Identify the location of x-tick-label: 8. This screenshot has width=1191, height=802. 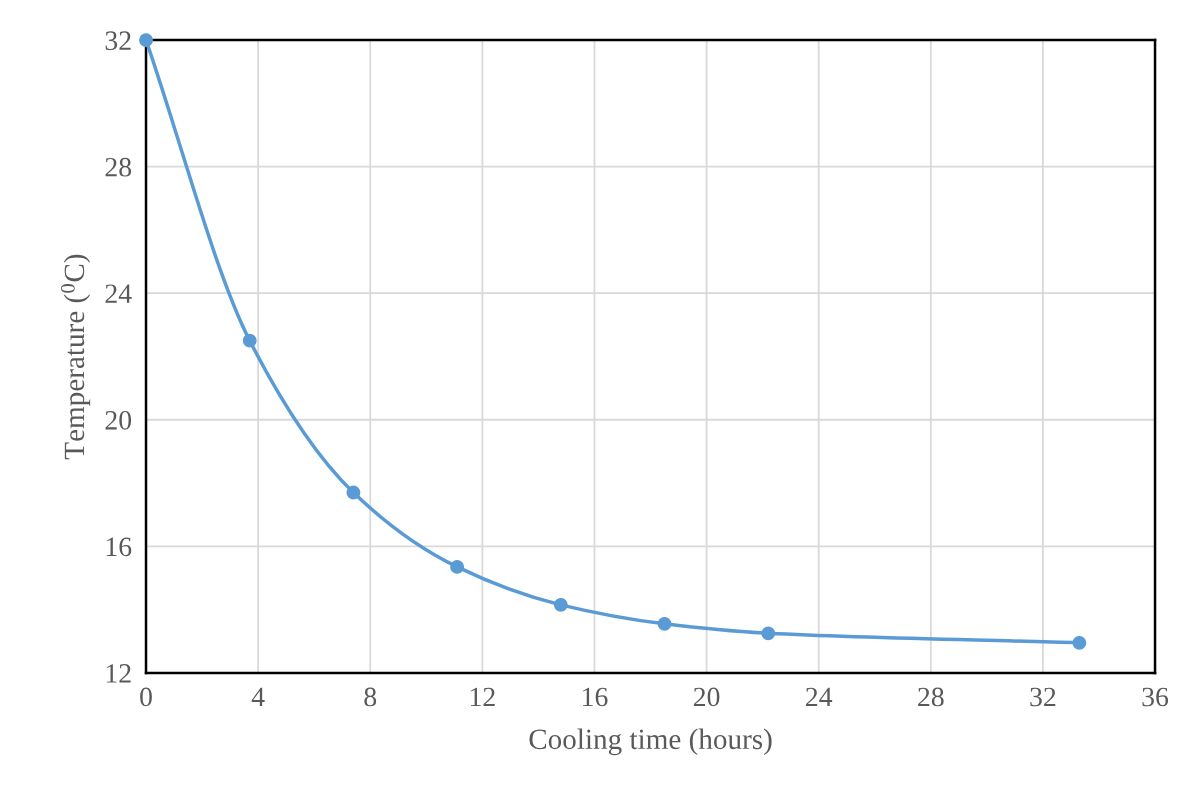
(370, 697).